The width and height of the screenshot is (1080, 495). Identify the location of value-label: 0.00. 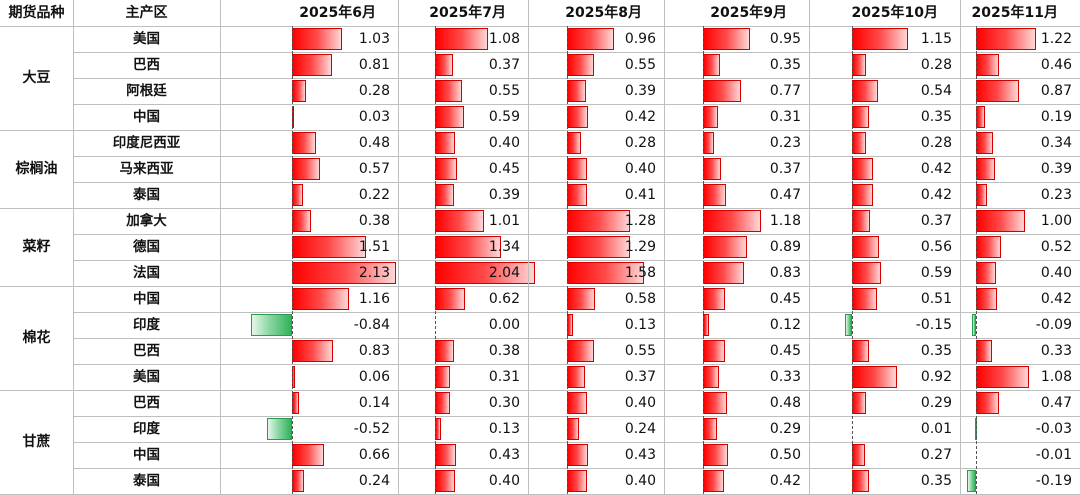
(504, 325).